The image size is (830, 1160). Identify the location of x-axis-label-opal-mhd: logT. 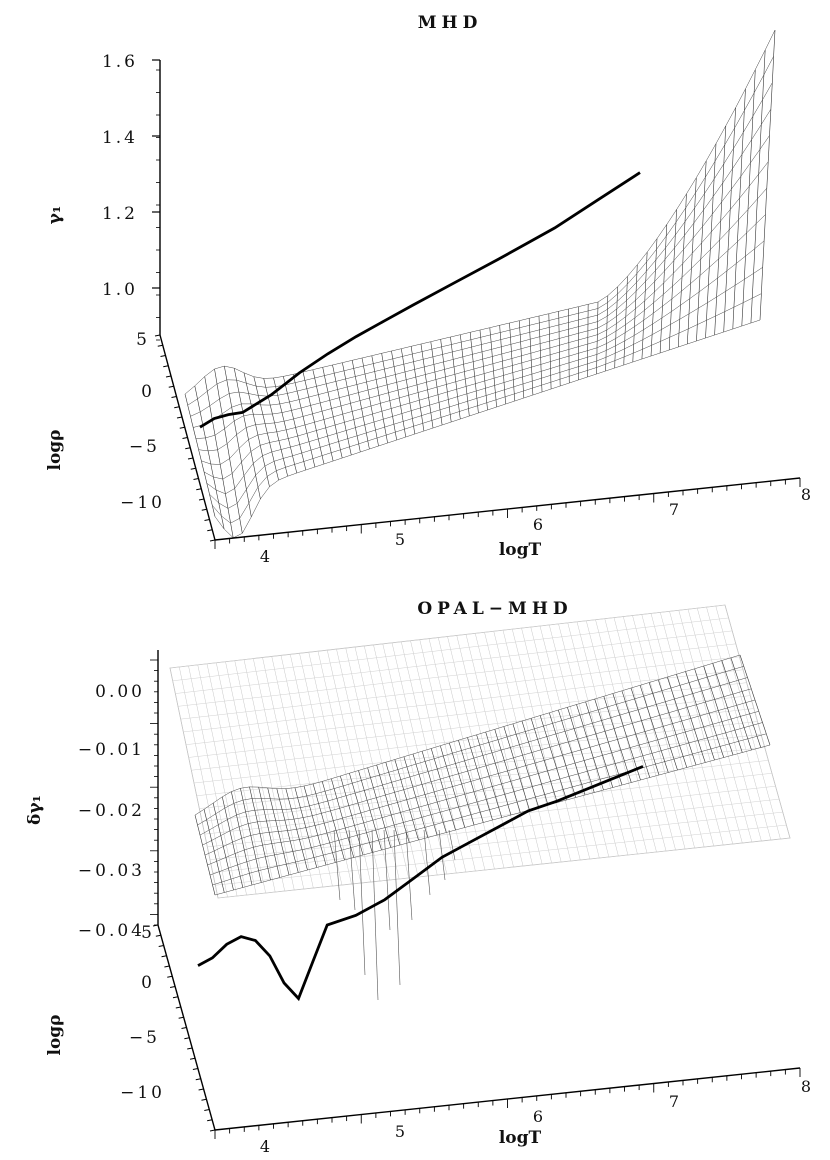
(520, 1138).